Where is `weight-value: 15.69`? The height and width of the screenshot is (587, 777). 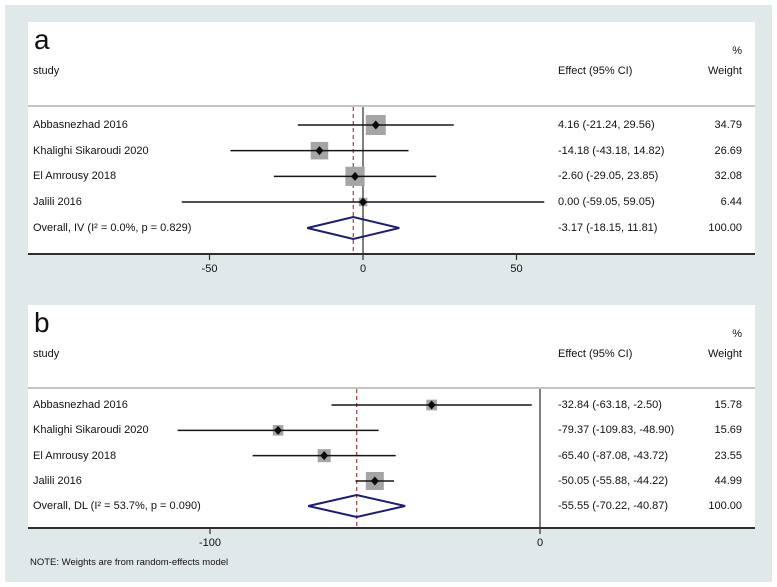 weight-value: 15.69 is located at coordinates (728, 430).